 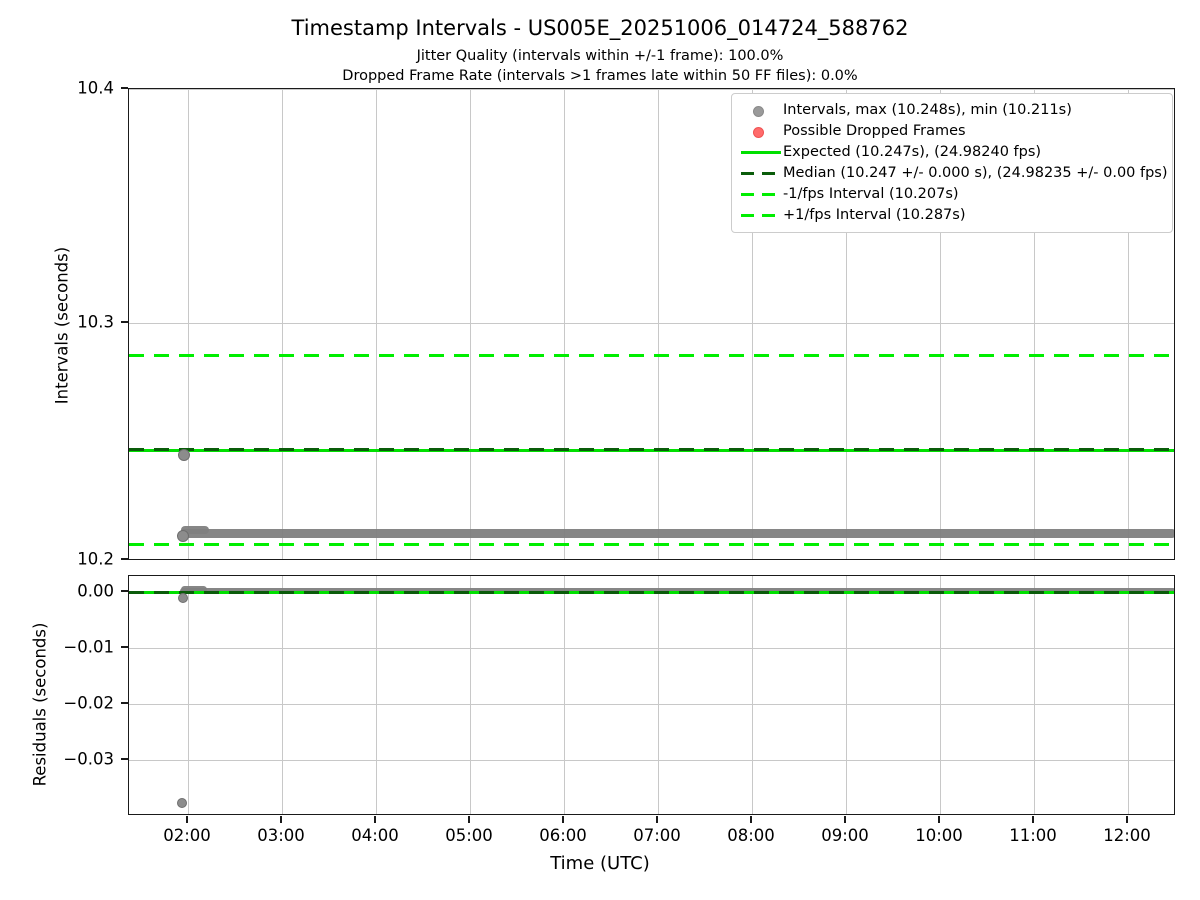 I want to click on minus-one-fps-interval-line, so click(x=651, y=545).